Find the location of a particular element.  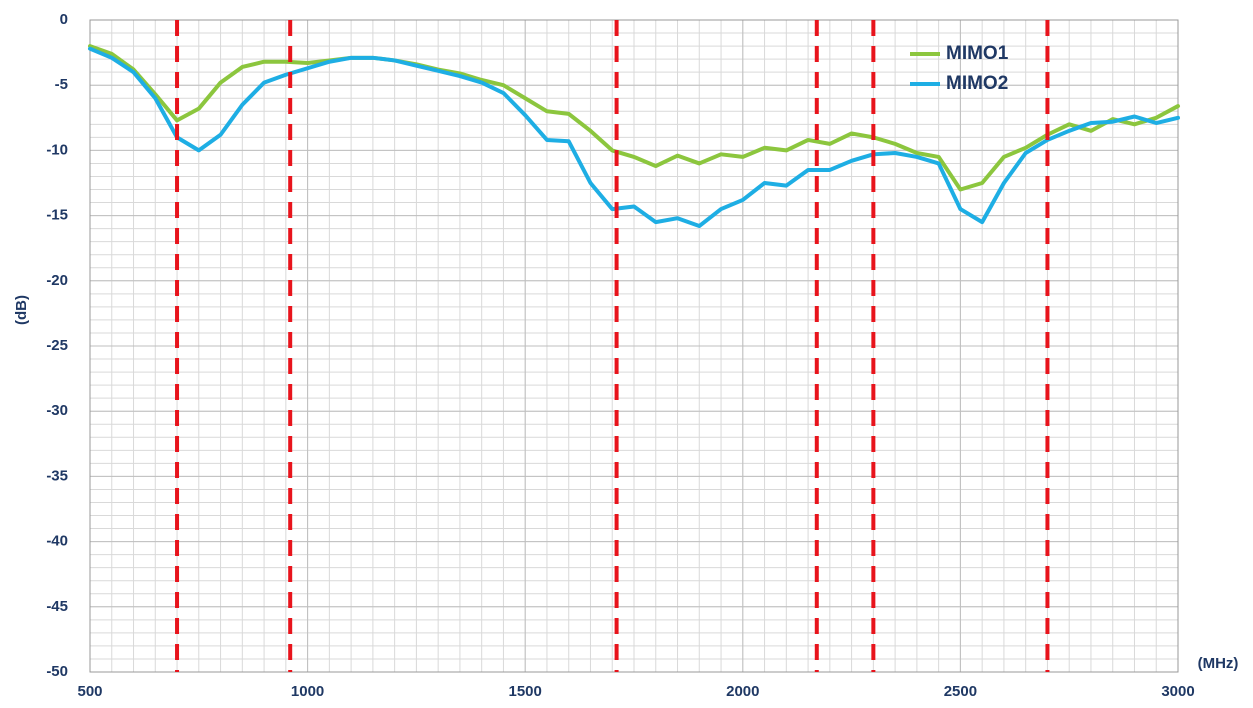

y-tick-label: -20 is located at coordinates (57, 280).